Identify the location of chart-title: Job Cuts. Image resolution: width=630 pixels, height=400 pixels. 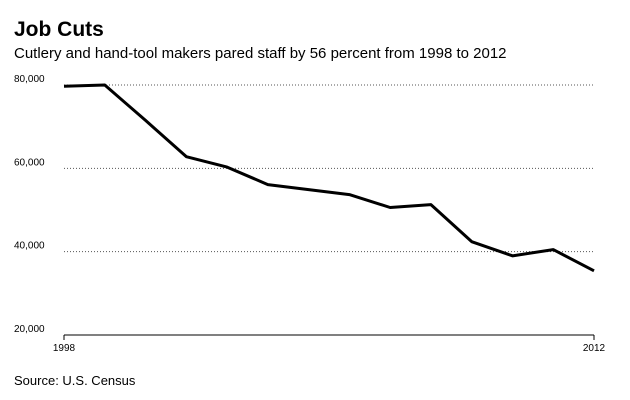
(59, 29).